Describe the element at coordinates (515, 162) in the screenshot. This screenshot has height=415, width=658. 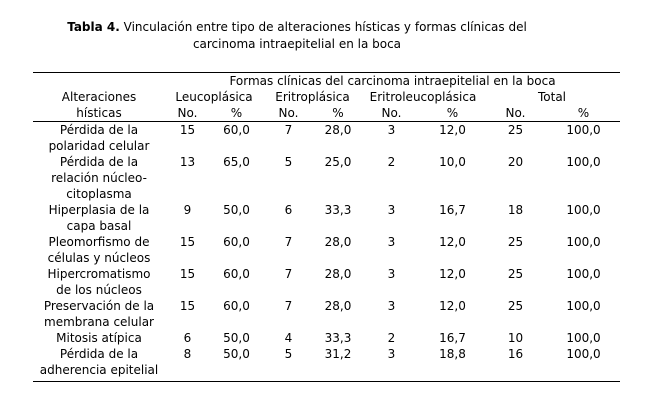
I see `cell-value: 20` at that location.